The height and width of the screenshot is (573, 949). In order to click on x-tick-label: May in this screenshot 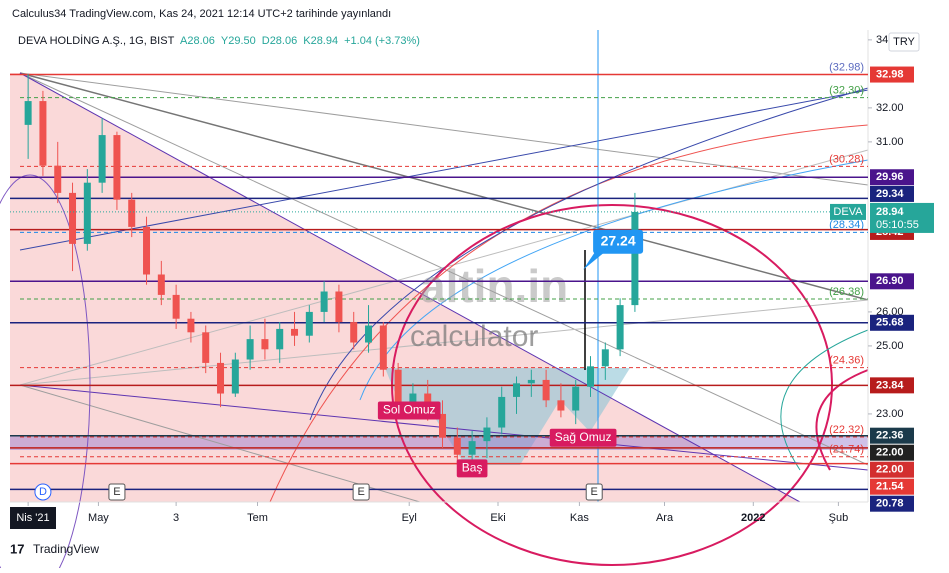, I will do `click(98, 518)`.